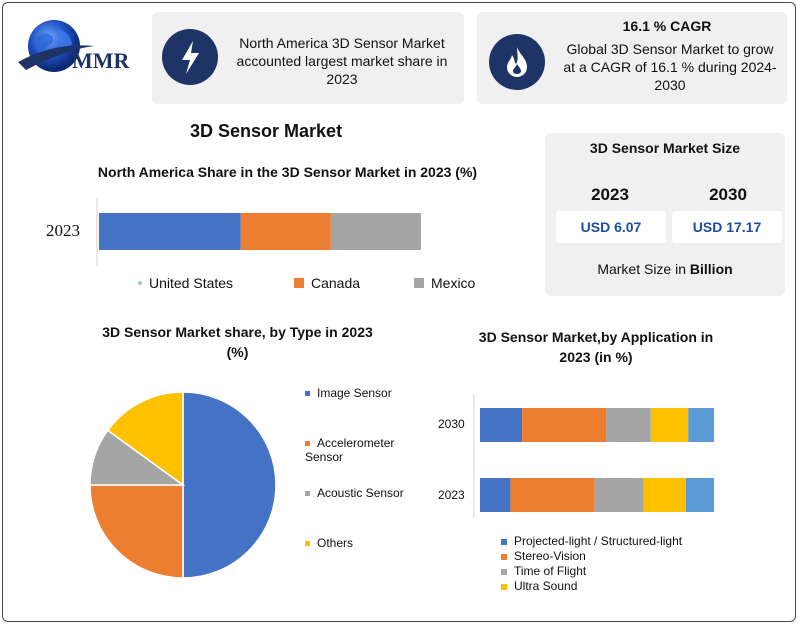  What do you see at coordinates (307, 544) in the screenshot?
I see `legend-swatch-others` at bounding box center [307, 544].